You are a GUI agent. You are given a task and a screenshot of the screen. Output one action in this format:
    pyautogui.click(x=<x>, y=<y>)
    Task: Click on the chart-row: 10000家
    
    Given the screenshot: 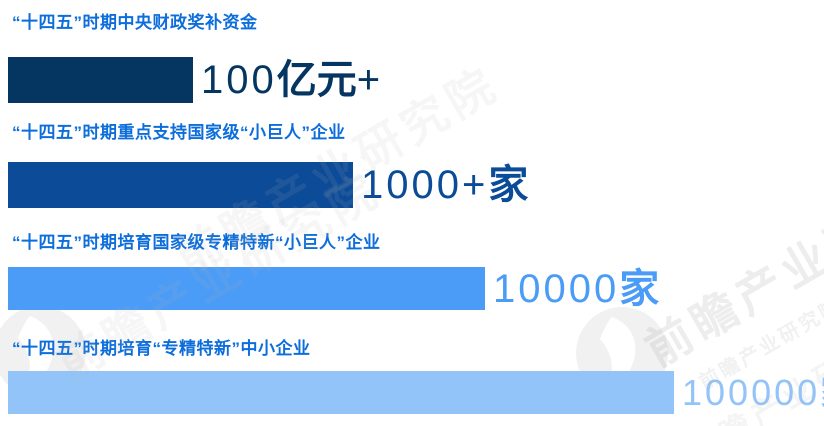 What is the action you would take?
    pyautogui.click(x=412, y=288)
    